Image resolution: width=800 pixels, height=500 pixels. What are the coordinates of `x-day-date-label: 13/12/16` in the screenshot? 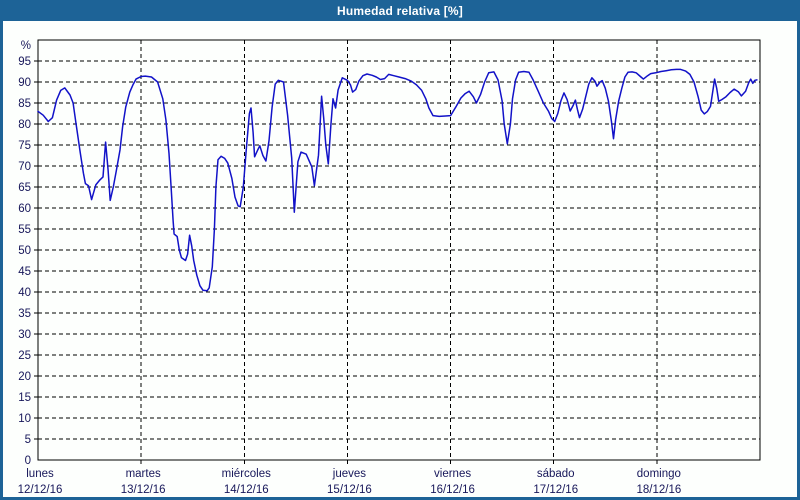 It's located at (143, 490).